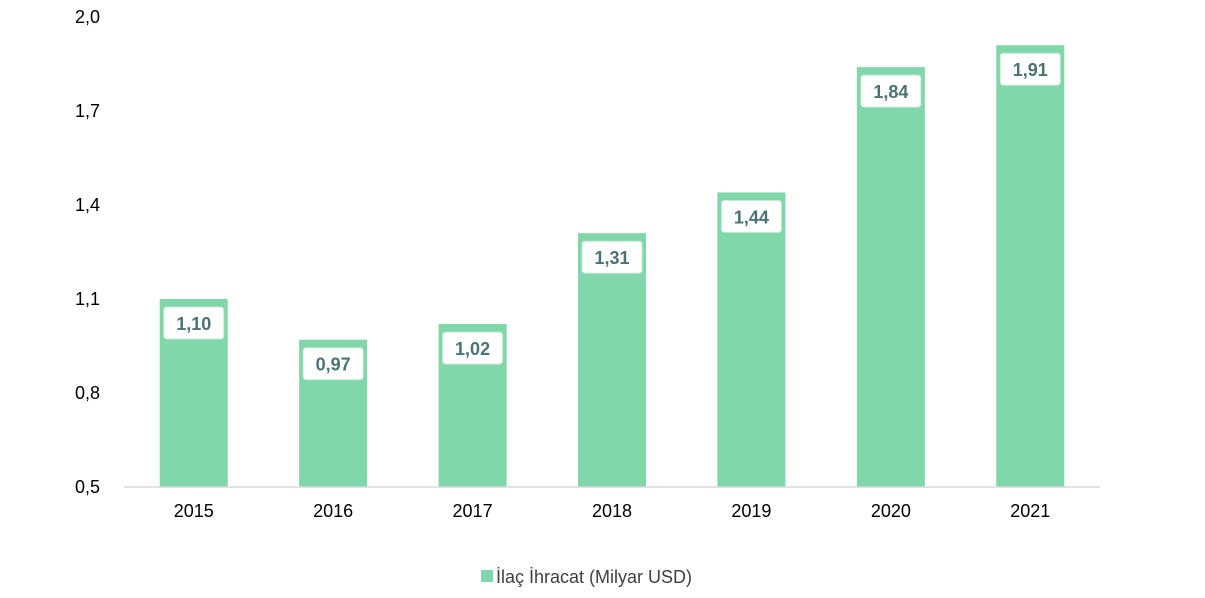 The image size is (1205, 598). Describe the element at coordinates (87, 205) in the screenshot. I see `y-tick-label: 1,4` at that location.